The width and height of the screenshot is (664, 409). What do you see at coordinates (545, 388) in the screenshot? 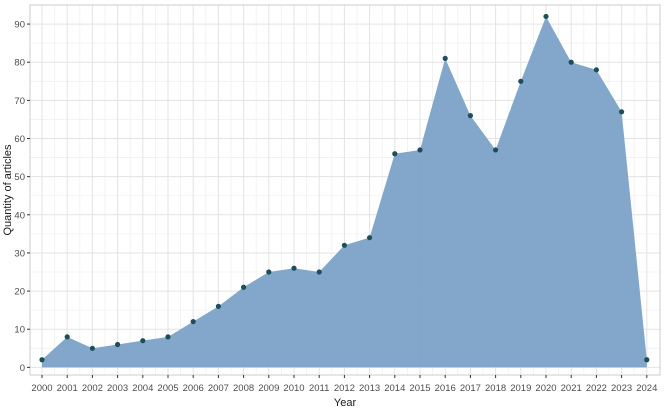
I see `x-tick-label: 2020` at bounding box center [545, 388].